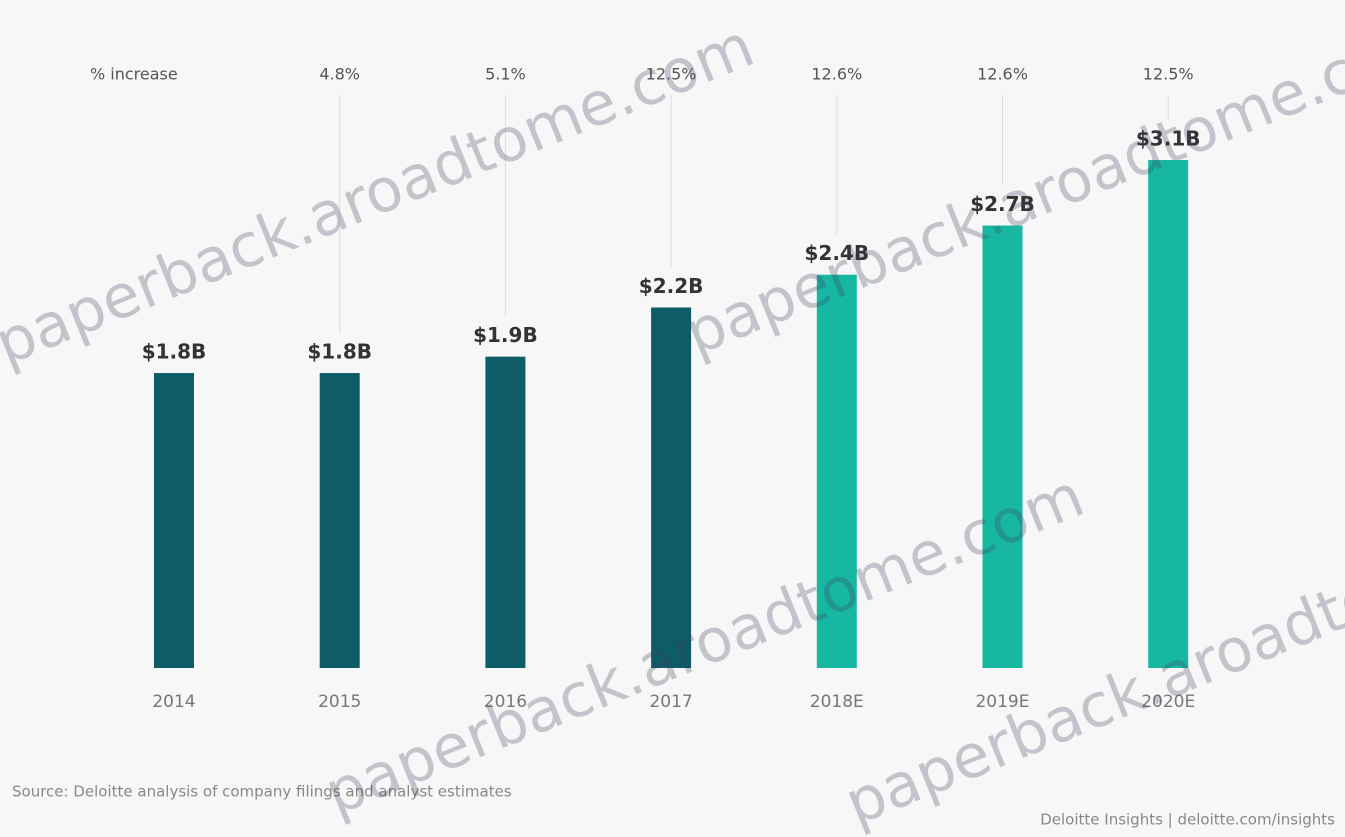  What do you see at coordinates (505, 335) in the screenshot?
I see `value-label: $1.9B` at bounding box center [505, 335].